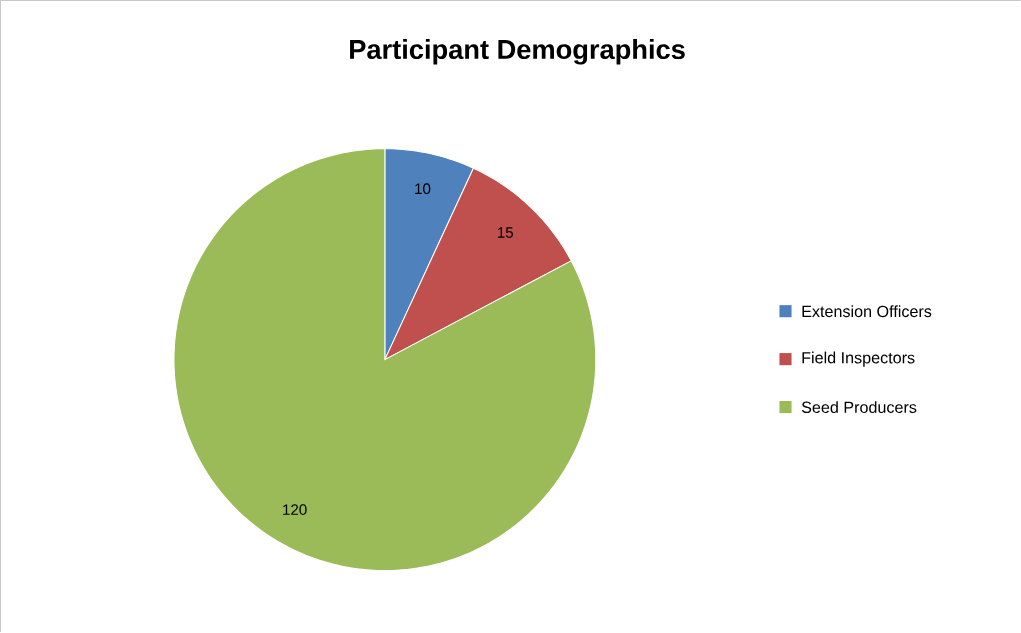  I want to click on legend-label: Field Inspectors, so click(858, 359).